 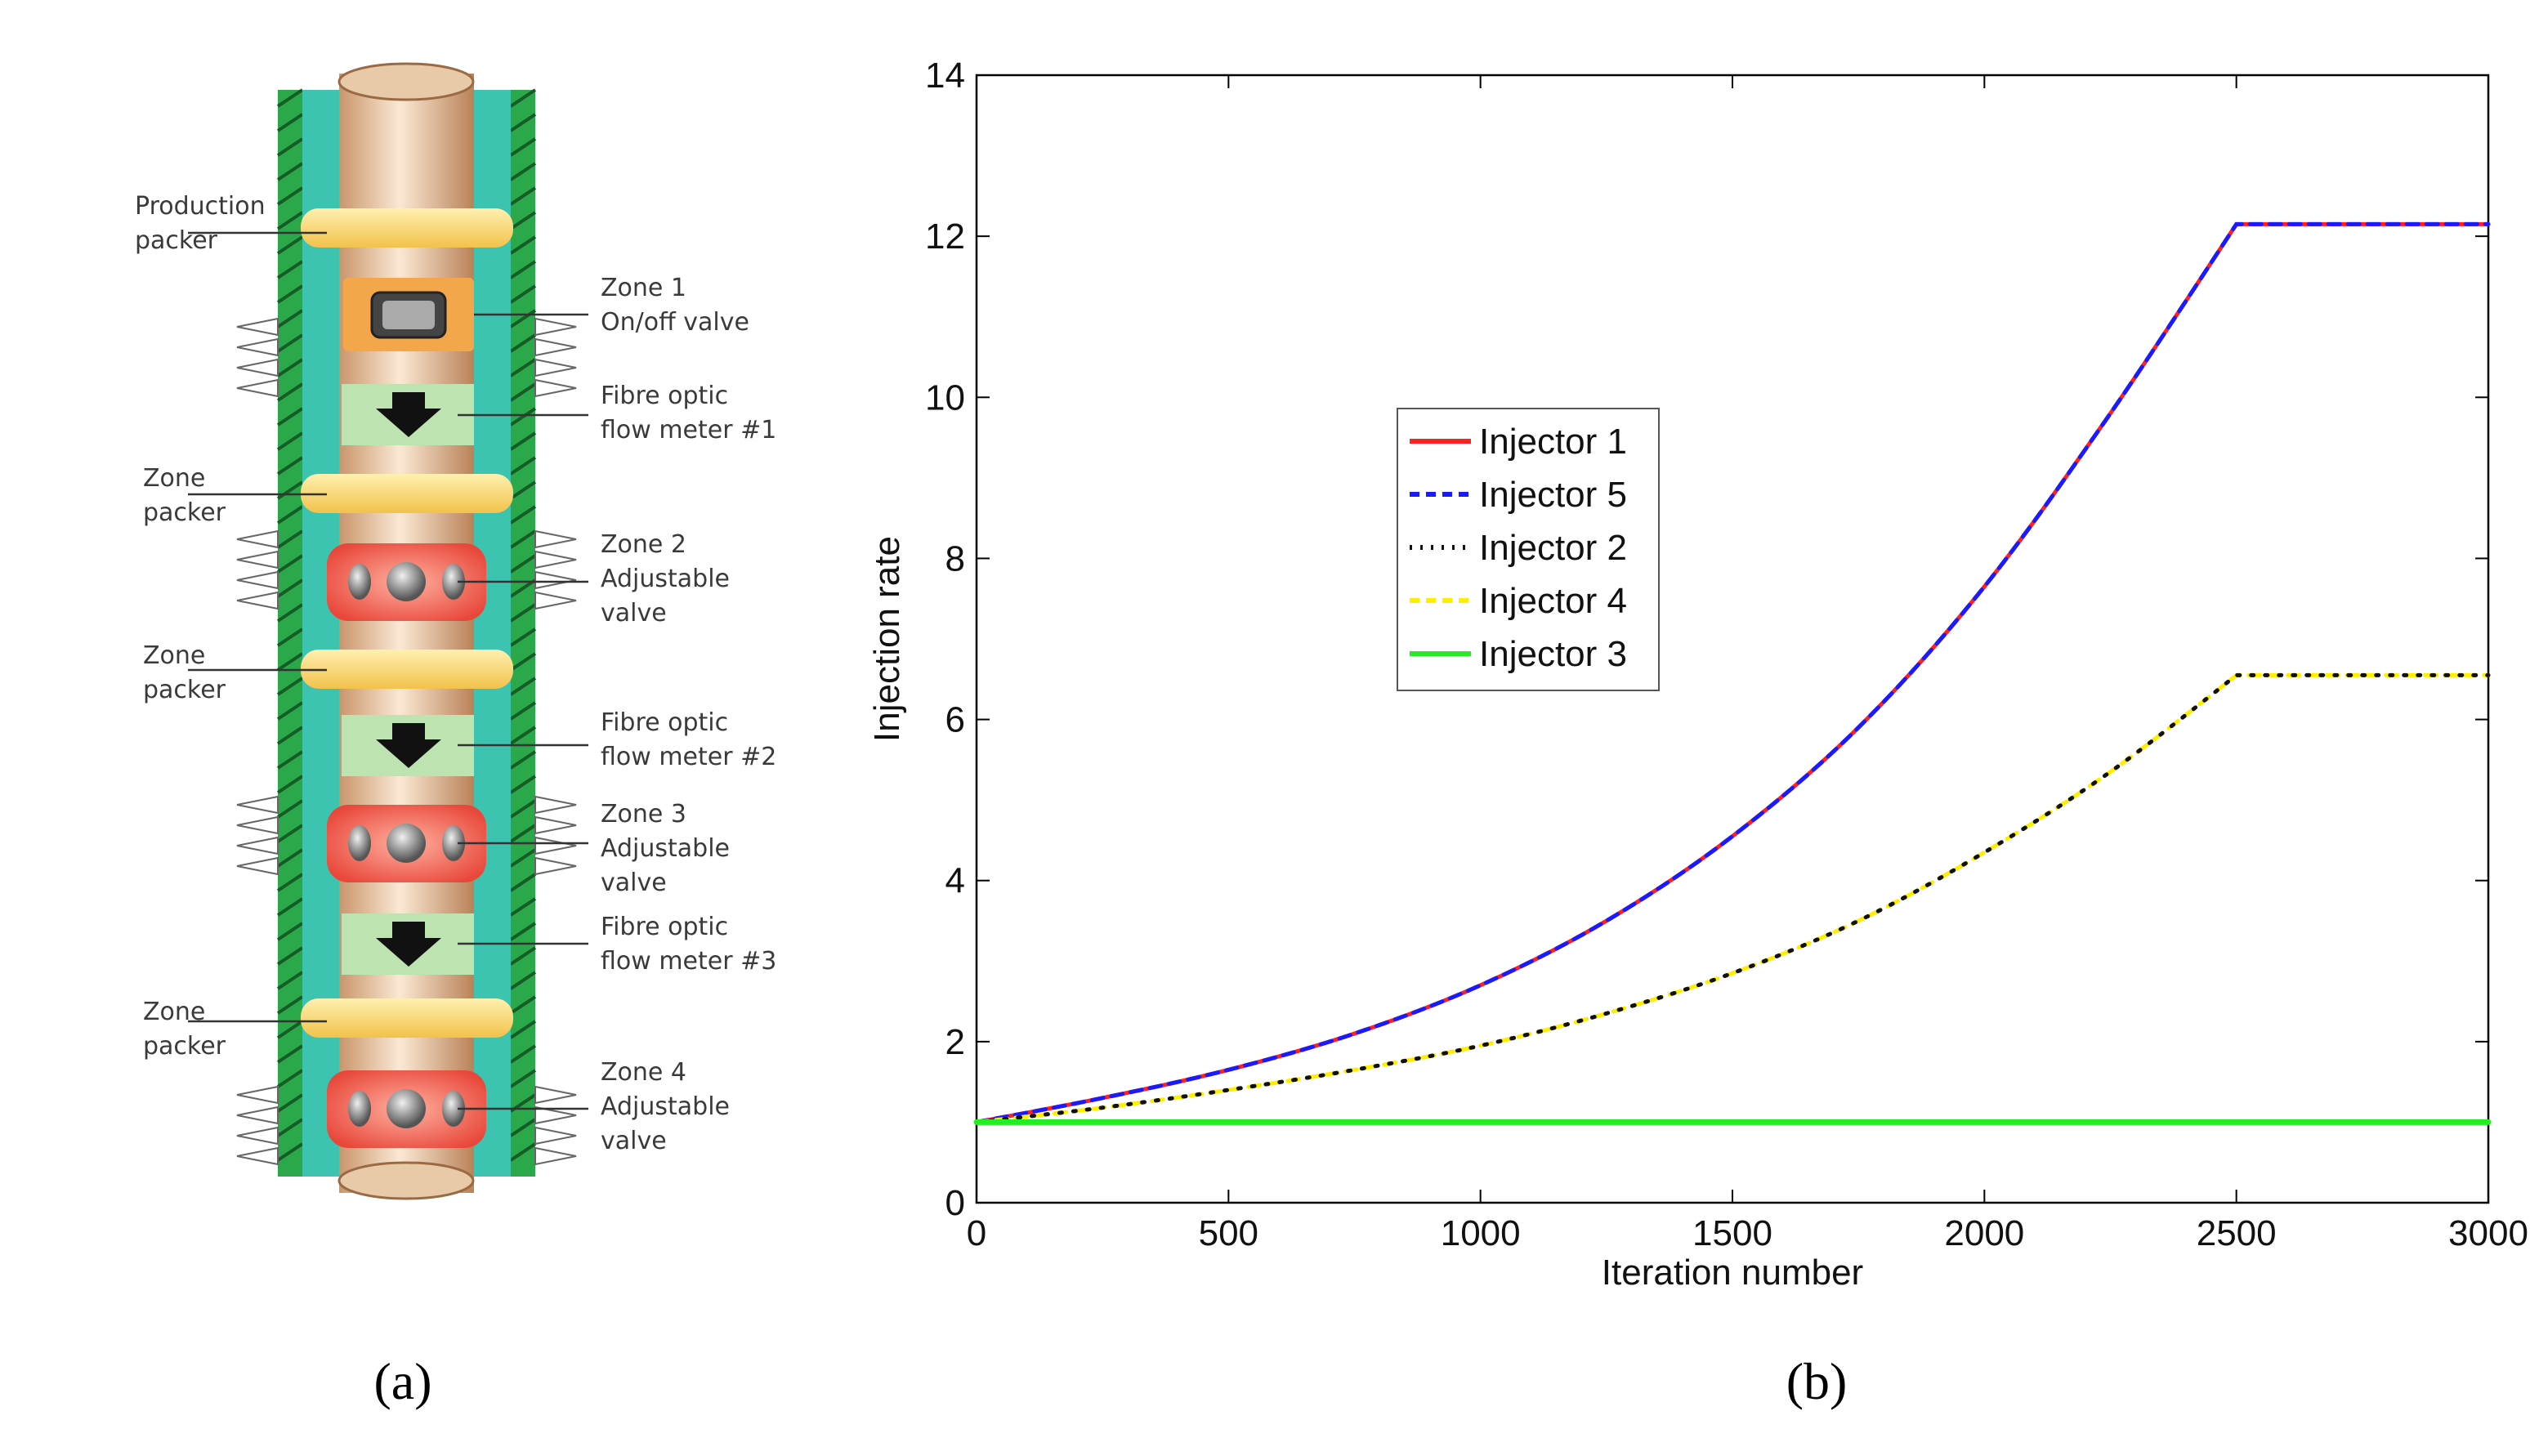 What do you see at coordinates (1228, 1233) in the screenshot?
I see `x-tick-label: 500` at bounding box center [1228, 1233].